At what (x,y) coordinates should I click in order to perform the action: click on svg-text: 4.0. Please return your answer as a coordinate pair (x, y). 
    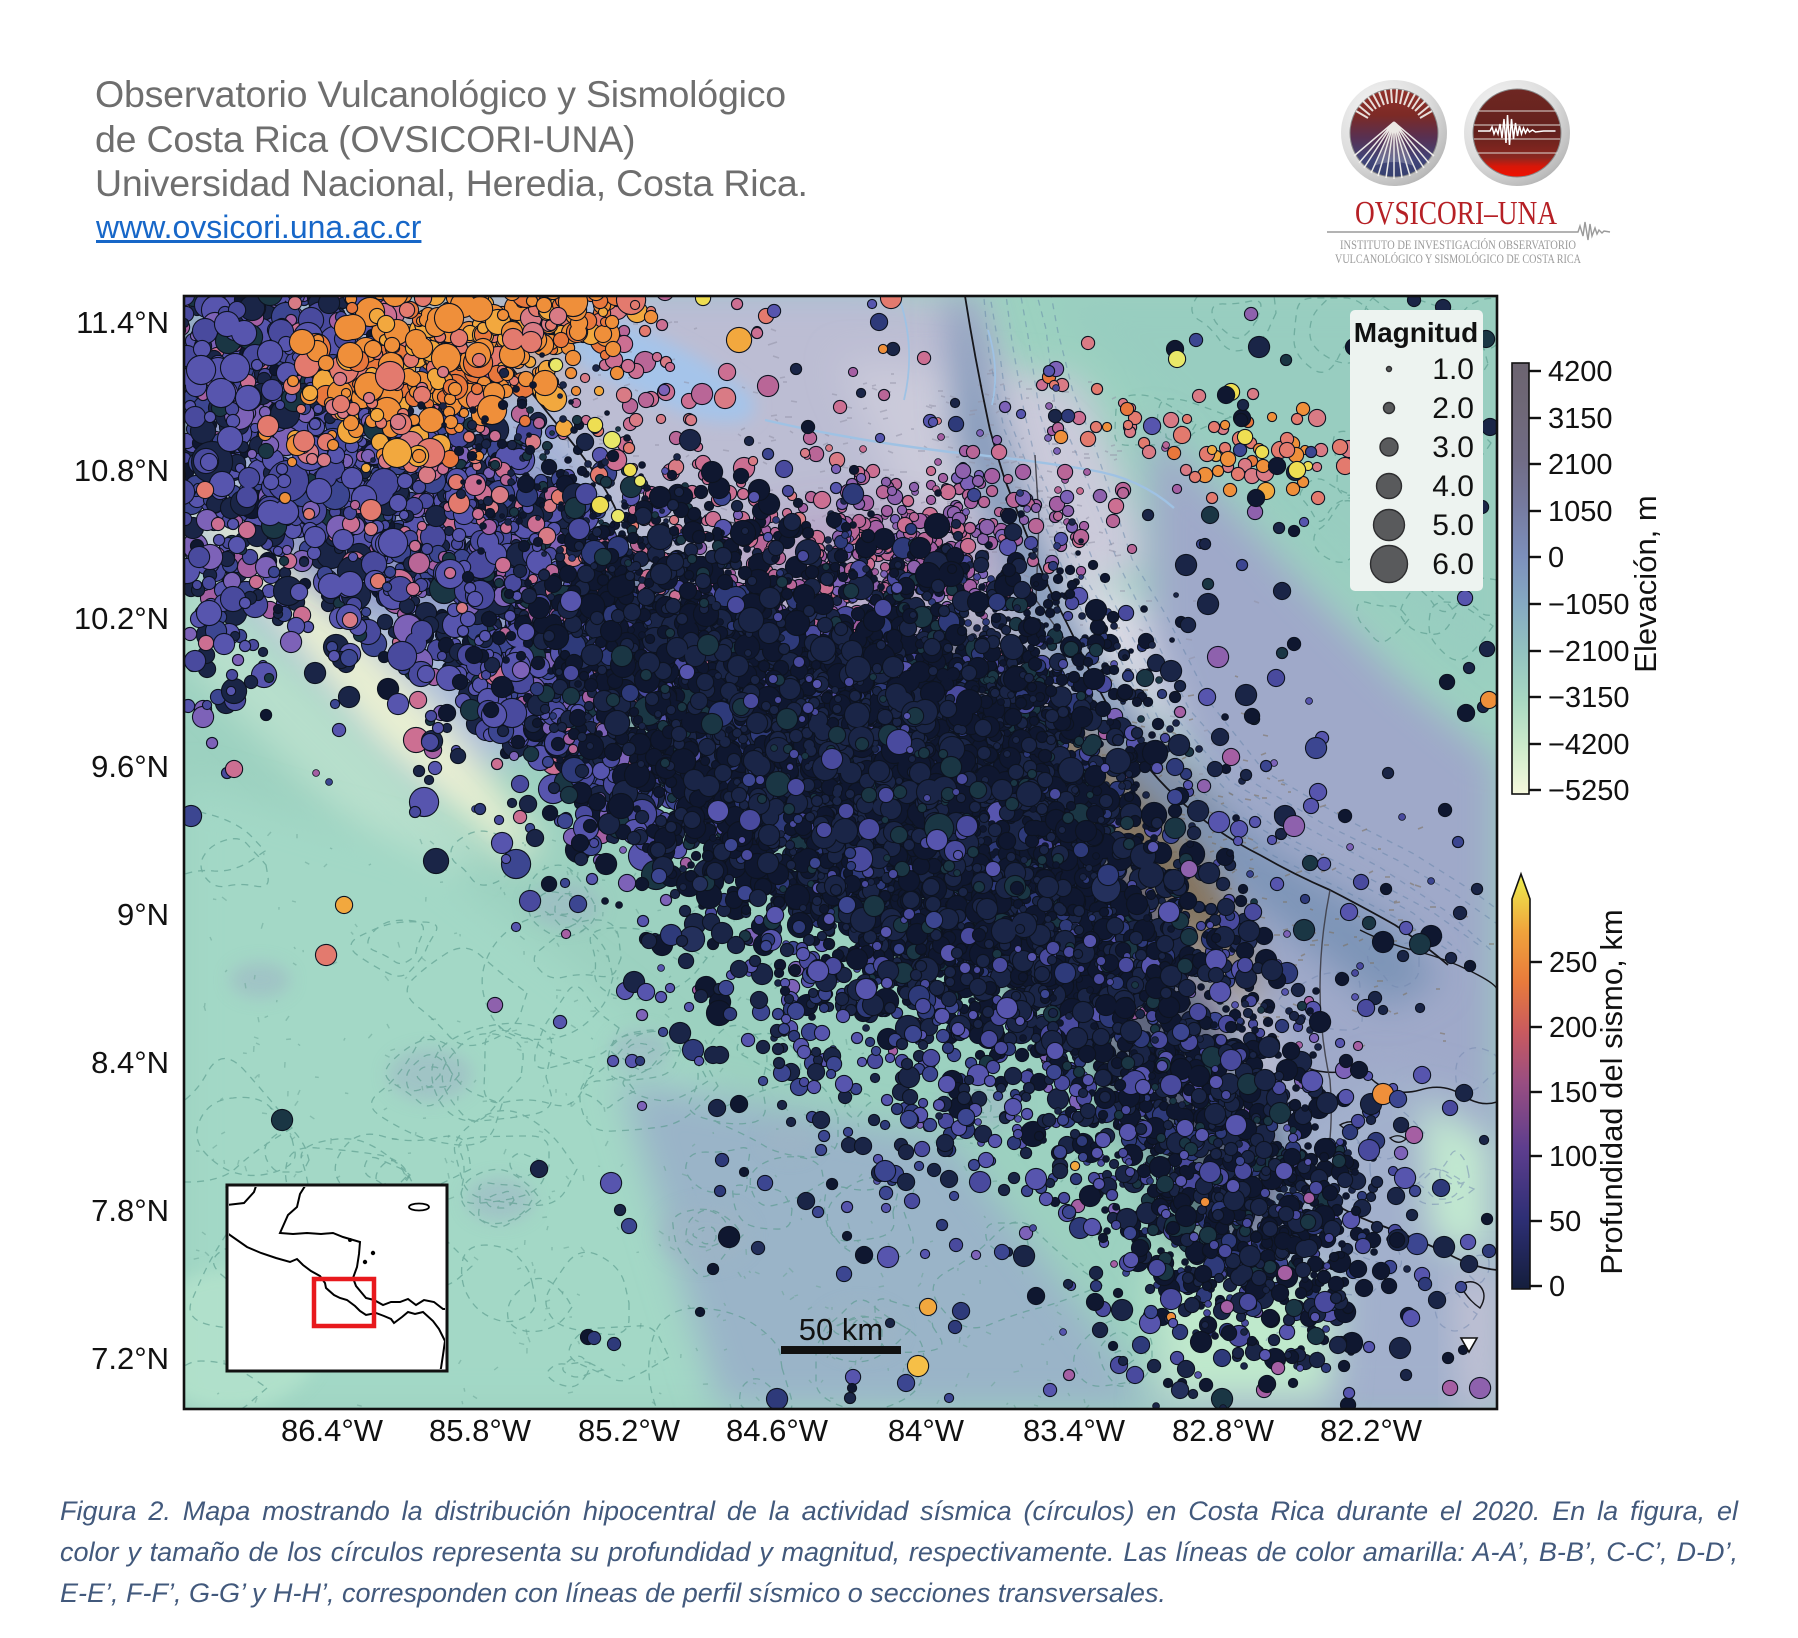
    Looking at the image, I should click on (1453, 486).